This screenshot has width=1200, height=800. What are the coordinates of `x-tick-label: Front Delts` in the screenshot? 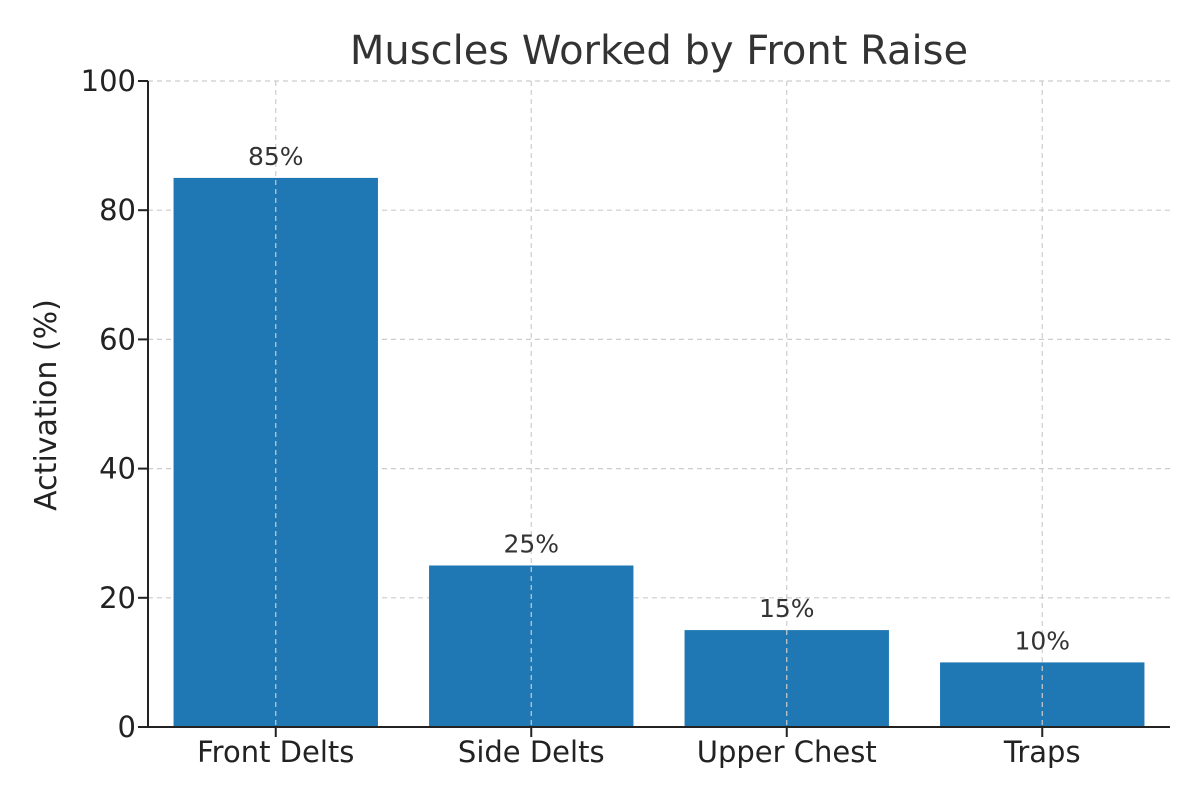 It's located at (275, 752).